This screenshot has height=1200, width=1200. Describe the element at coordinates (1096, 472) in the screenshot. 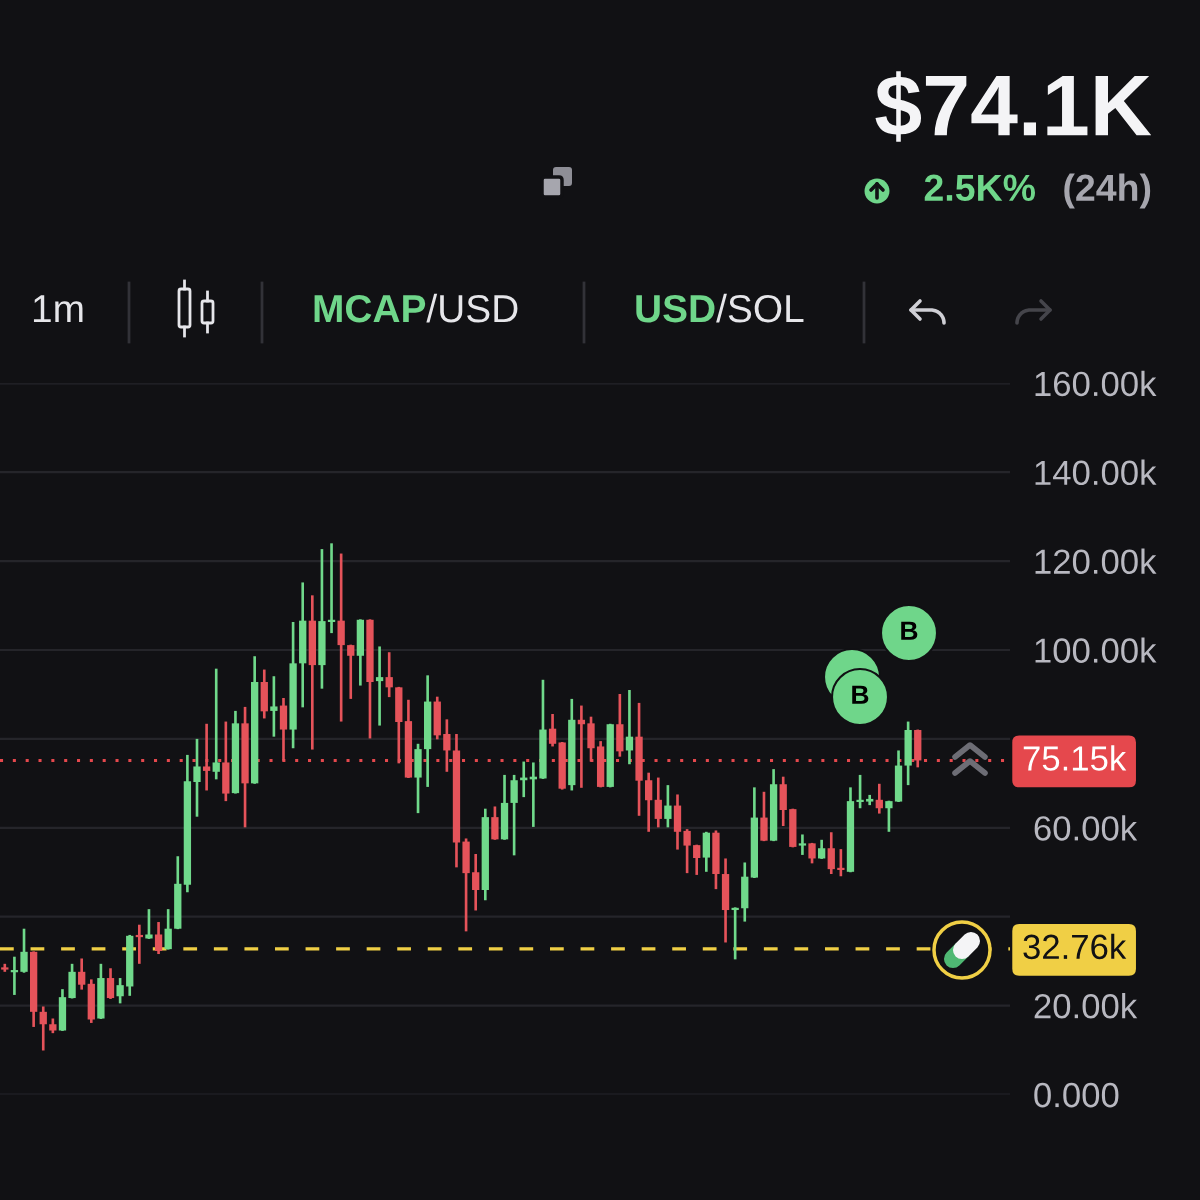

I see `y-tick-label: 140.00k` at that location.